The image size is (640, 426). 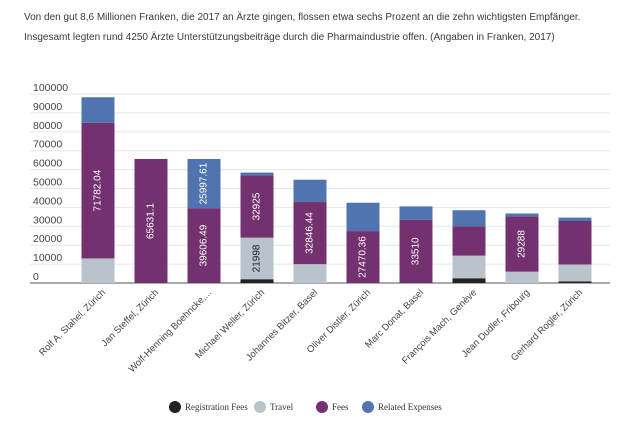 What do you see at coordinates (175, 407) in the screenshot?
I see `legend-swatch-registration-fees` at bounding box center [175, 407].